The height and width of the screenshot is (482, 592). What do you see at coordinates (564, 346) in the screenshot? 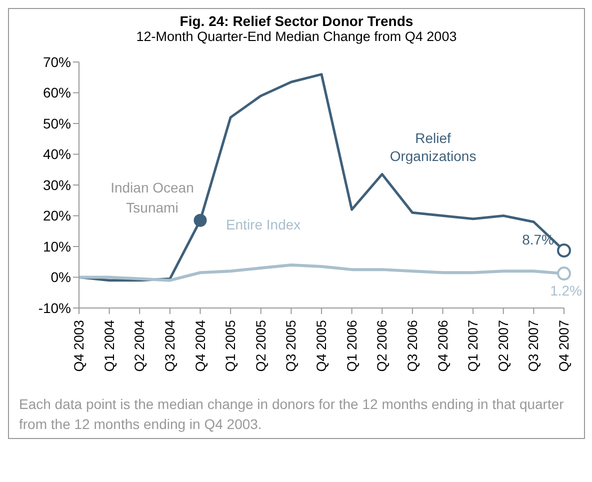
I see `x-tick-label: Q4 2007` at bounding box center [564, 346].